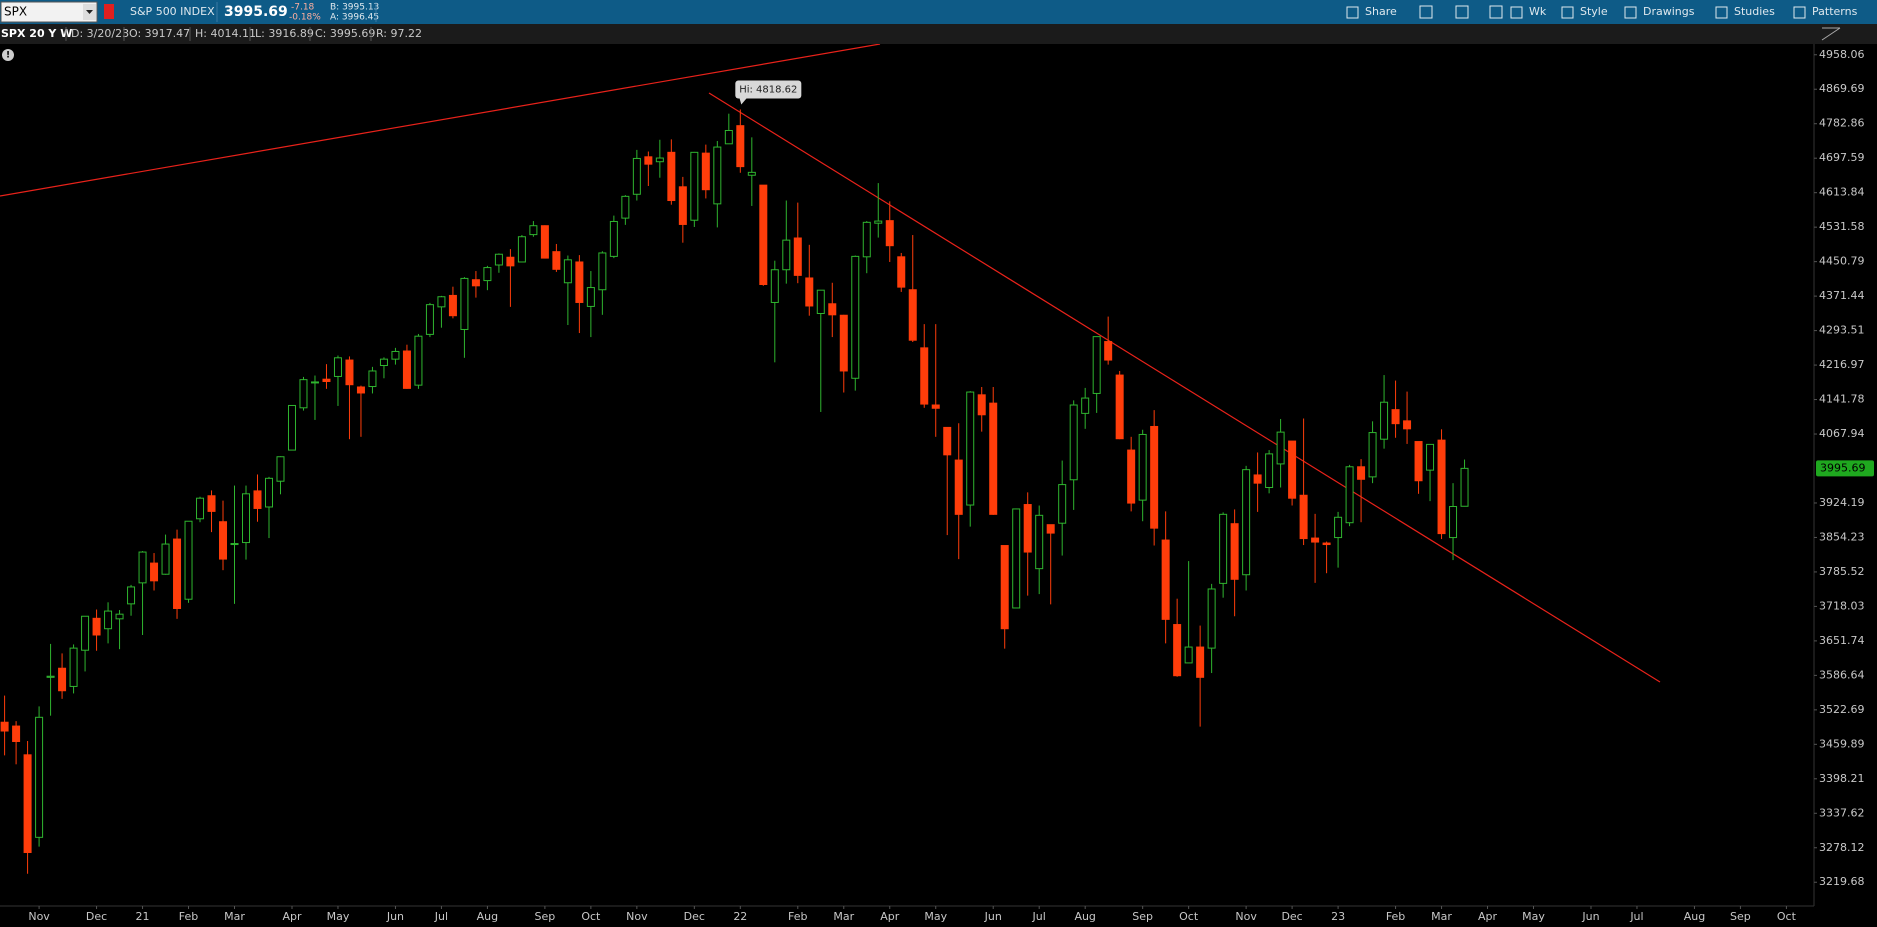 The width and height of the screenshot is (1877, 927). Describe the element at coordinates (225, 33) in the screenshot. I see `status-field: H: 4014.11` at that location.